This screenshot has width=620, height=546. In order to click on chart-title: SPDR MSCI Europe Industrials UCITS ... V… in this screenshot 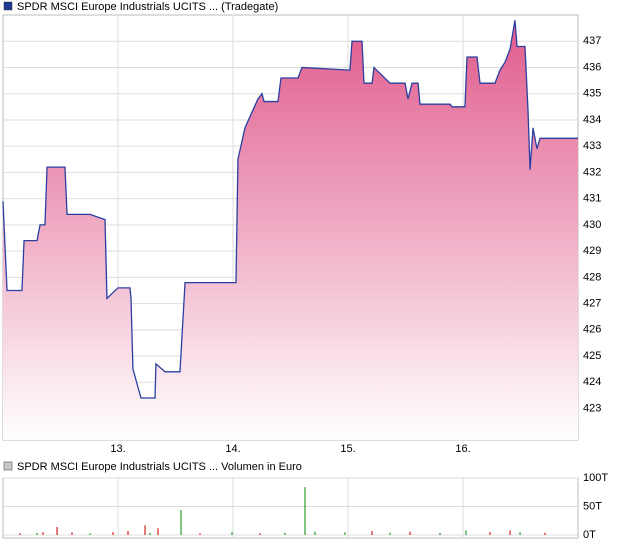, I will do `click(159, 467)`.